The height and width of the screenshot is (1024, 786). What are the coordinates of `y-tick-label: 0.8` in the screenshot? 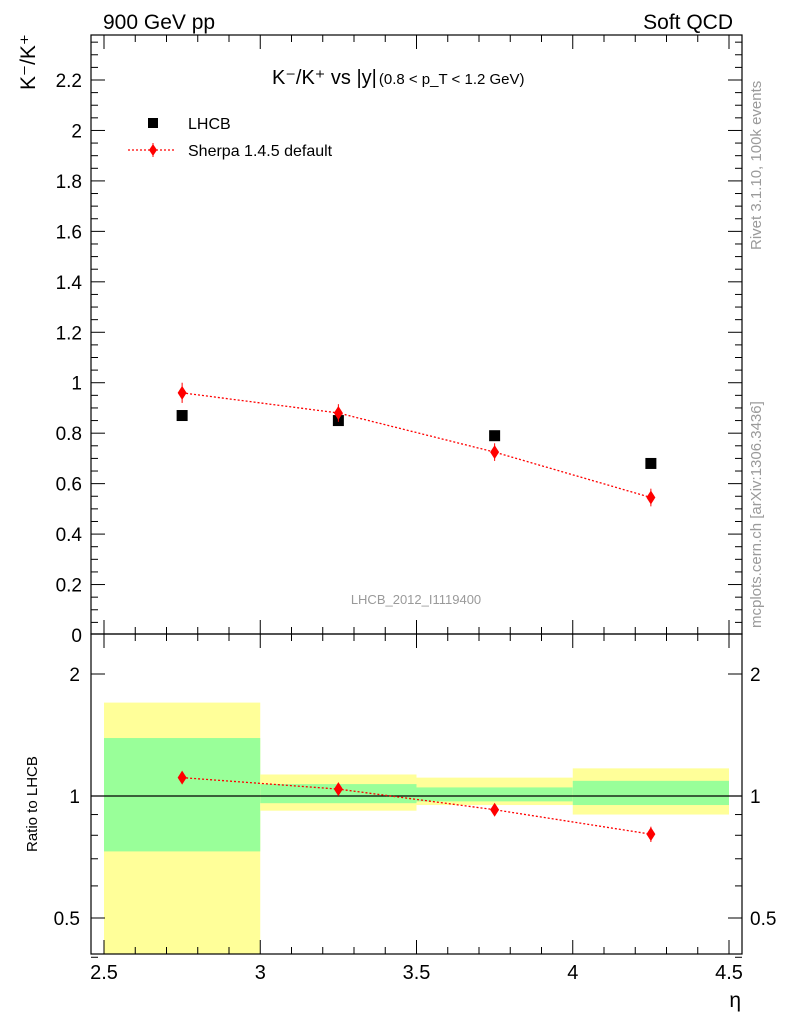 It's located at (69, 434).